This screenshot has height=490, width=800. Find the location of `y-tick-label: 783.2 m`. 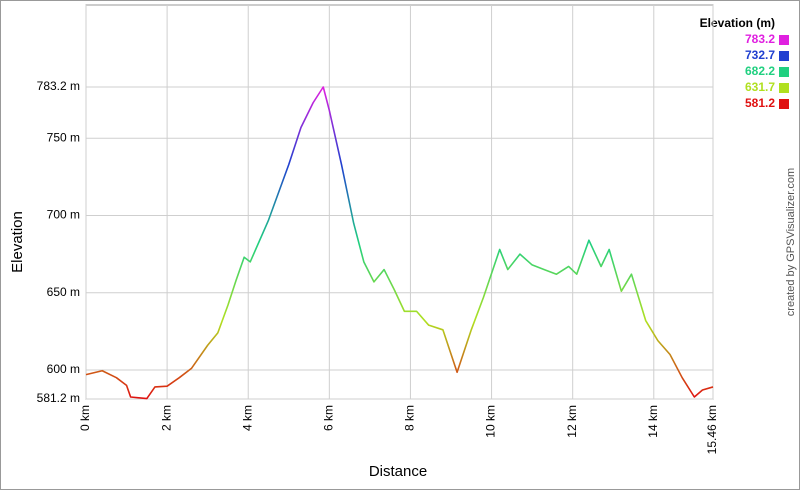

y-tick-label: 783.2 m is located at coordinates (58, 86).